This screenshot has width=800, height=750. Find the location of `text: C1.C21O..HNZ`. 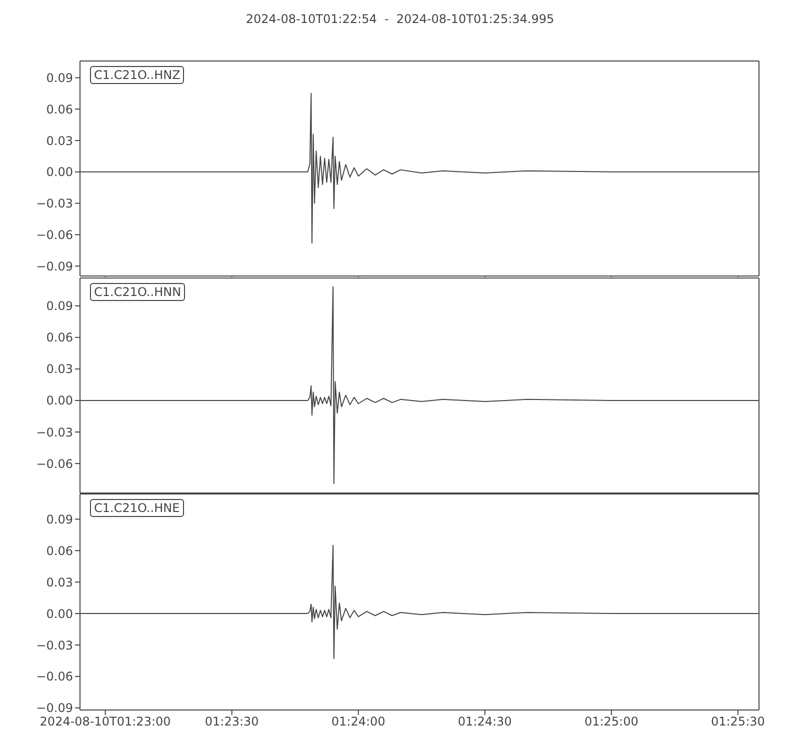

text: C1.C21O..HNZ is located at coordinates (137, 75).